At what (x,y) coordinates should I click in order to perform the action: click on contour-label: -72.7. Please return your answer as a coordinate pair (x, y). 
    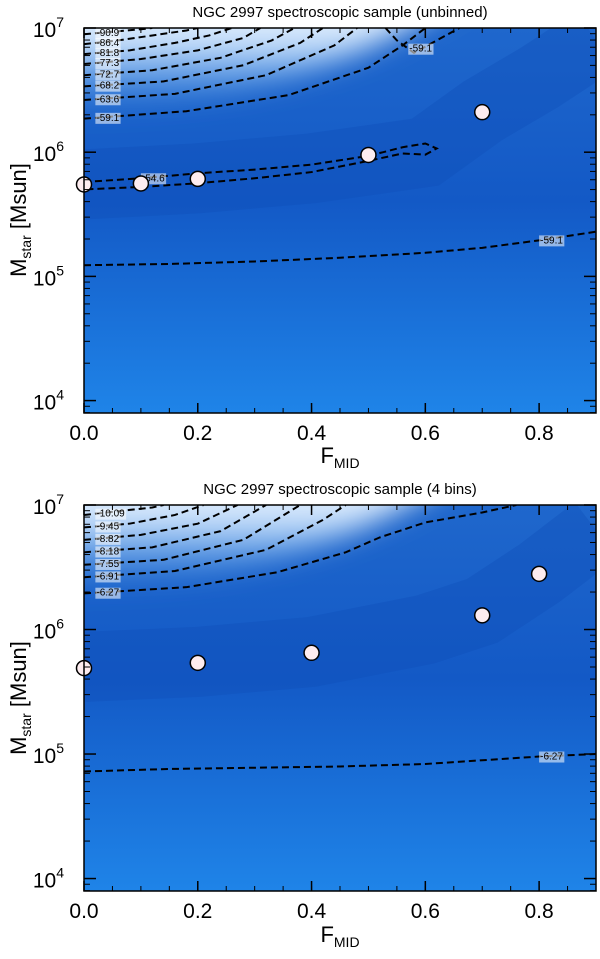
    Looking at the image, I should click on (107, 74).